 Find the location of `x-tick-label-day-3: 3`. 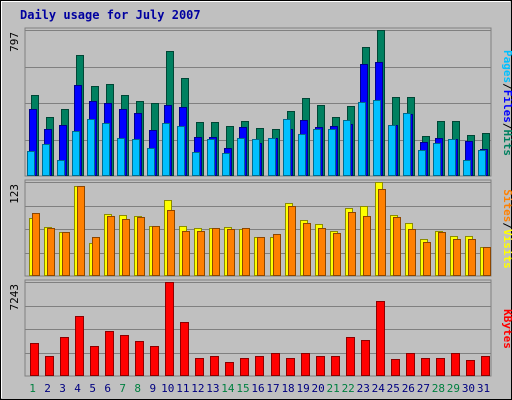

x-tick-label-day-3: 3 is located at coordinates (62, 388).